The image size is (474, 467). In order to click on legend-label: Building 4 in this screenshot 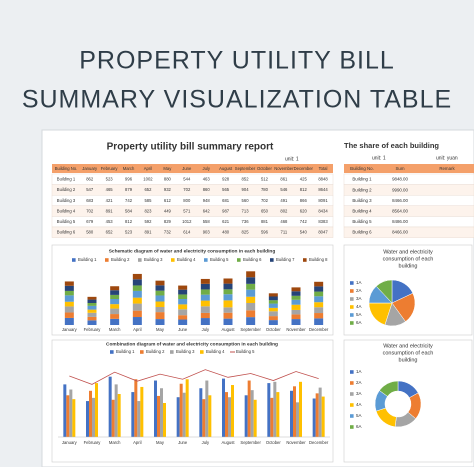, I will do `click(215, 351)`.